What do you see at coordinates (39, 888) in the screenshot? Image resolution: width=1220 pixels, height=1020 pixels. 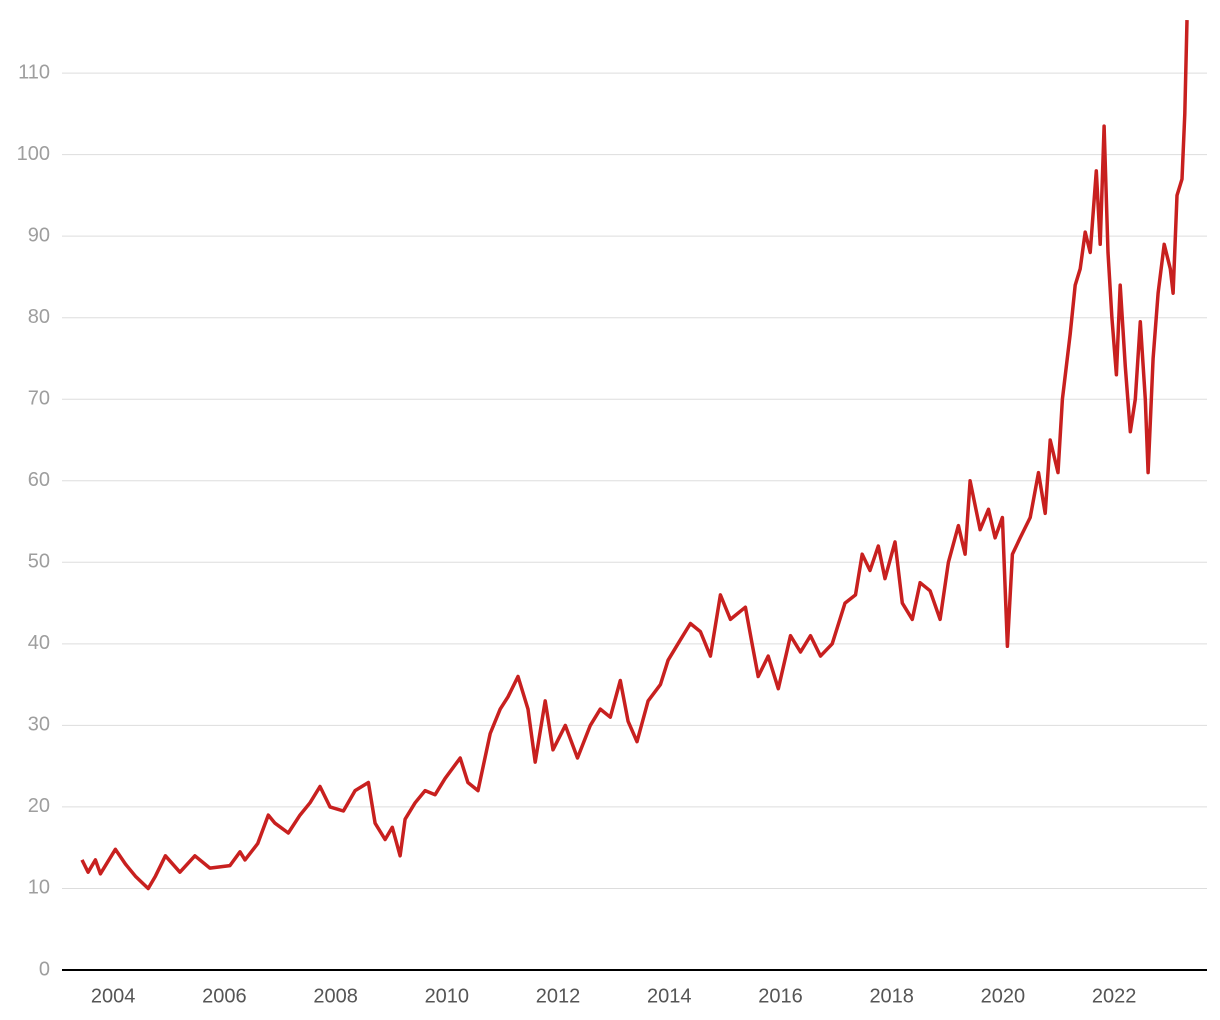 I see `y-tick-label: 10` at bounding box center [39, 888].